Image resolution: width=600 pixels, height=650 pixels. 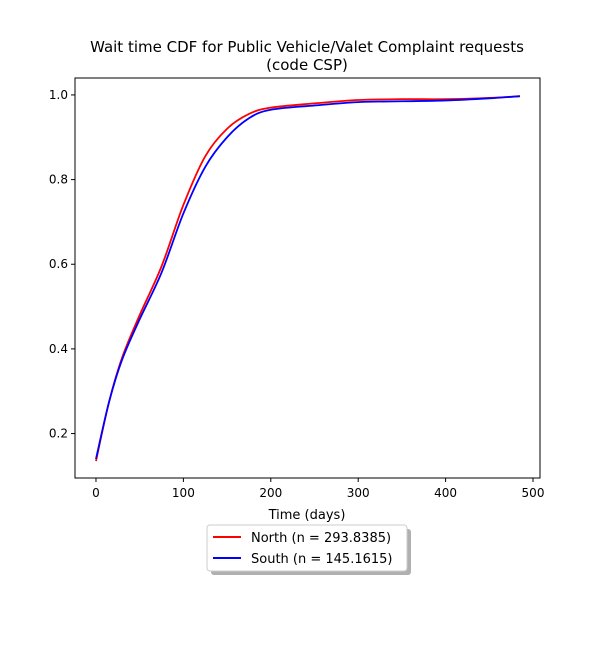 I want to click on x-tick-label: 0, so click(x=96, y=493).